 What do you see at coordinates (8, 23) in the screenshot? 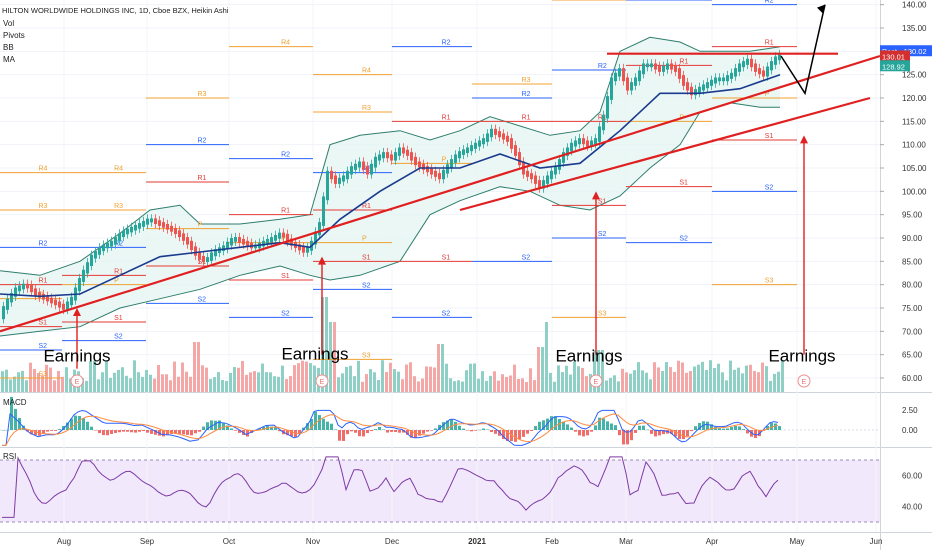
I see `indicator-vol: Vol` at bounding box center [8, 23].